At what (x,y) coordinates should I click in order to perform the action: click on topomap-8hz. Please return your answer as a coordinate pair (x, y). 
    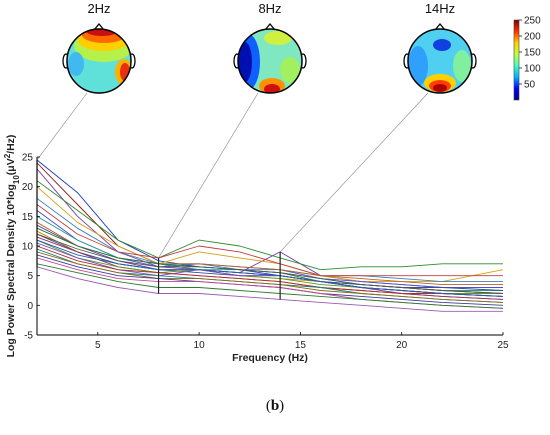
    Looking at the image, I should click on (270, 58).